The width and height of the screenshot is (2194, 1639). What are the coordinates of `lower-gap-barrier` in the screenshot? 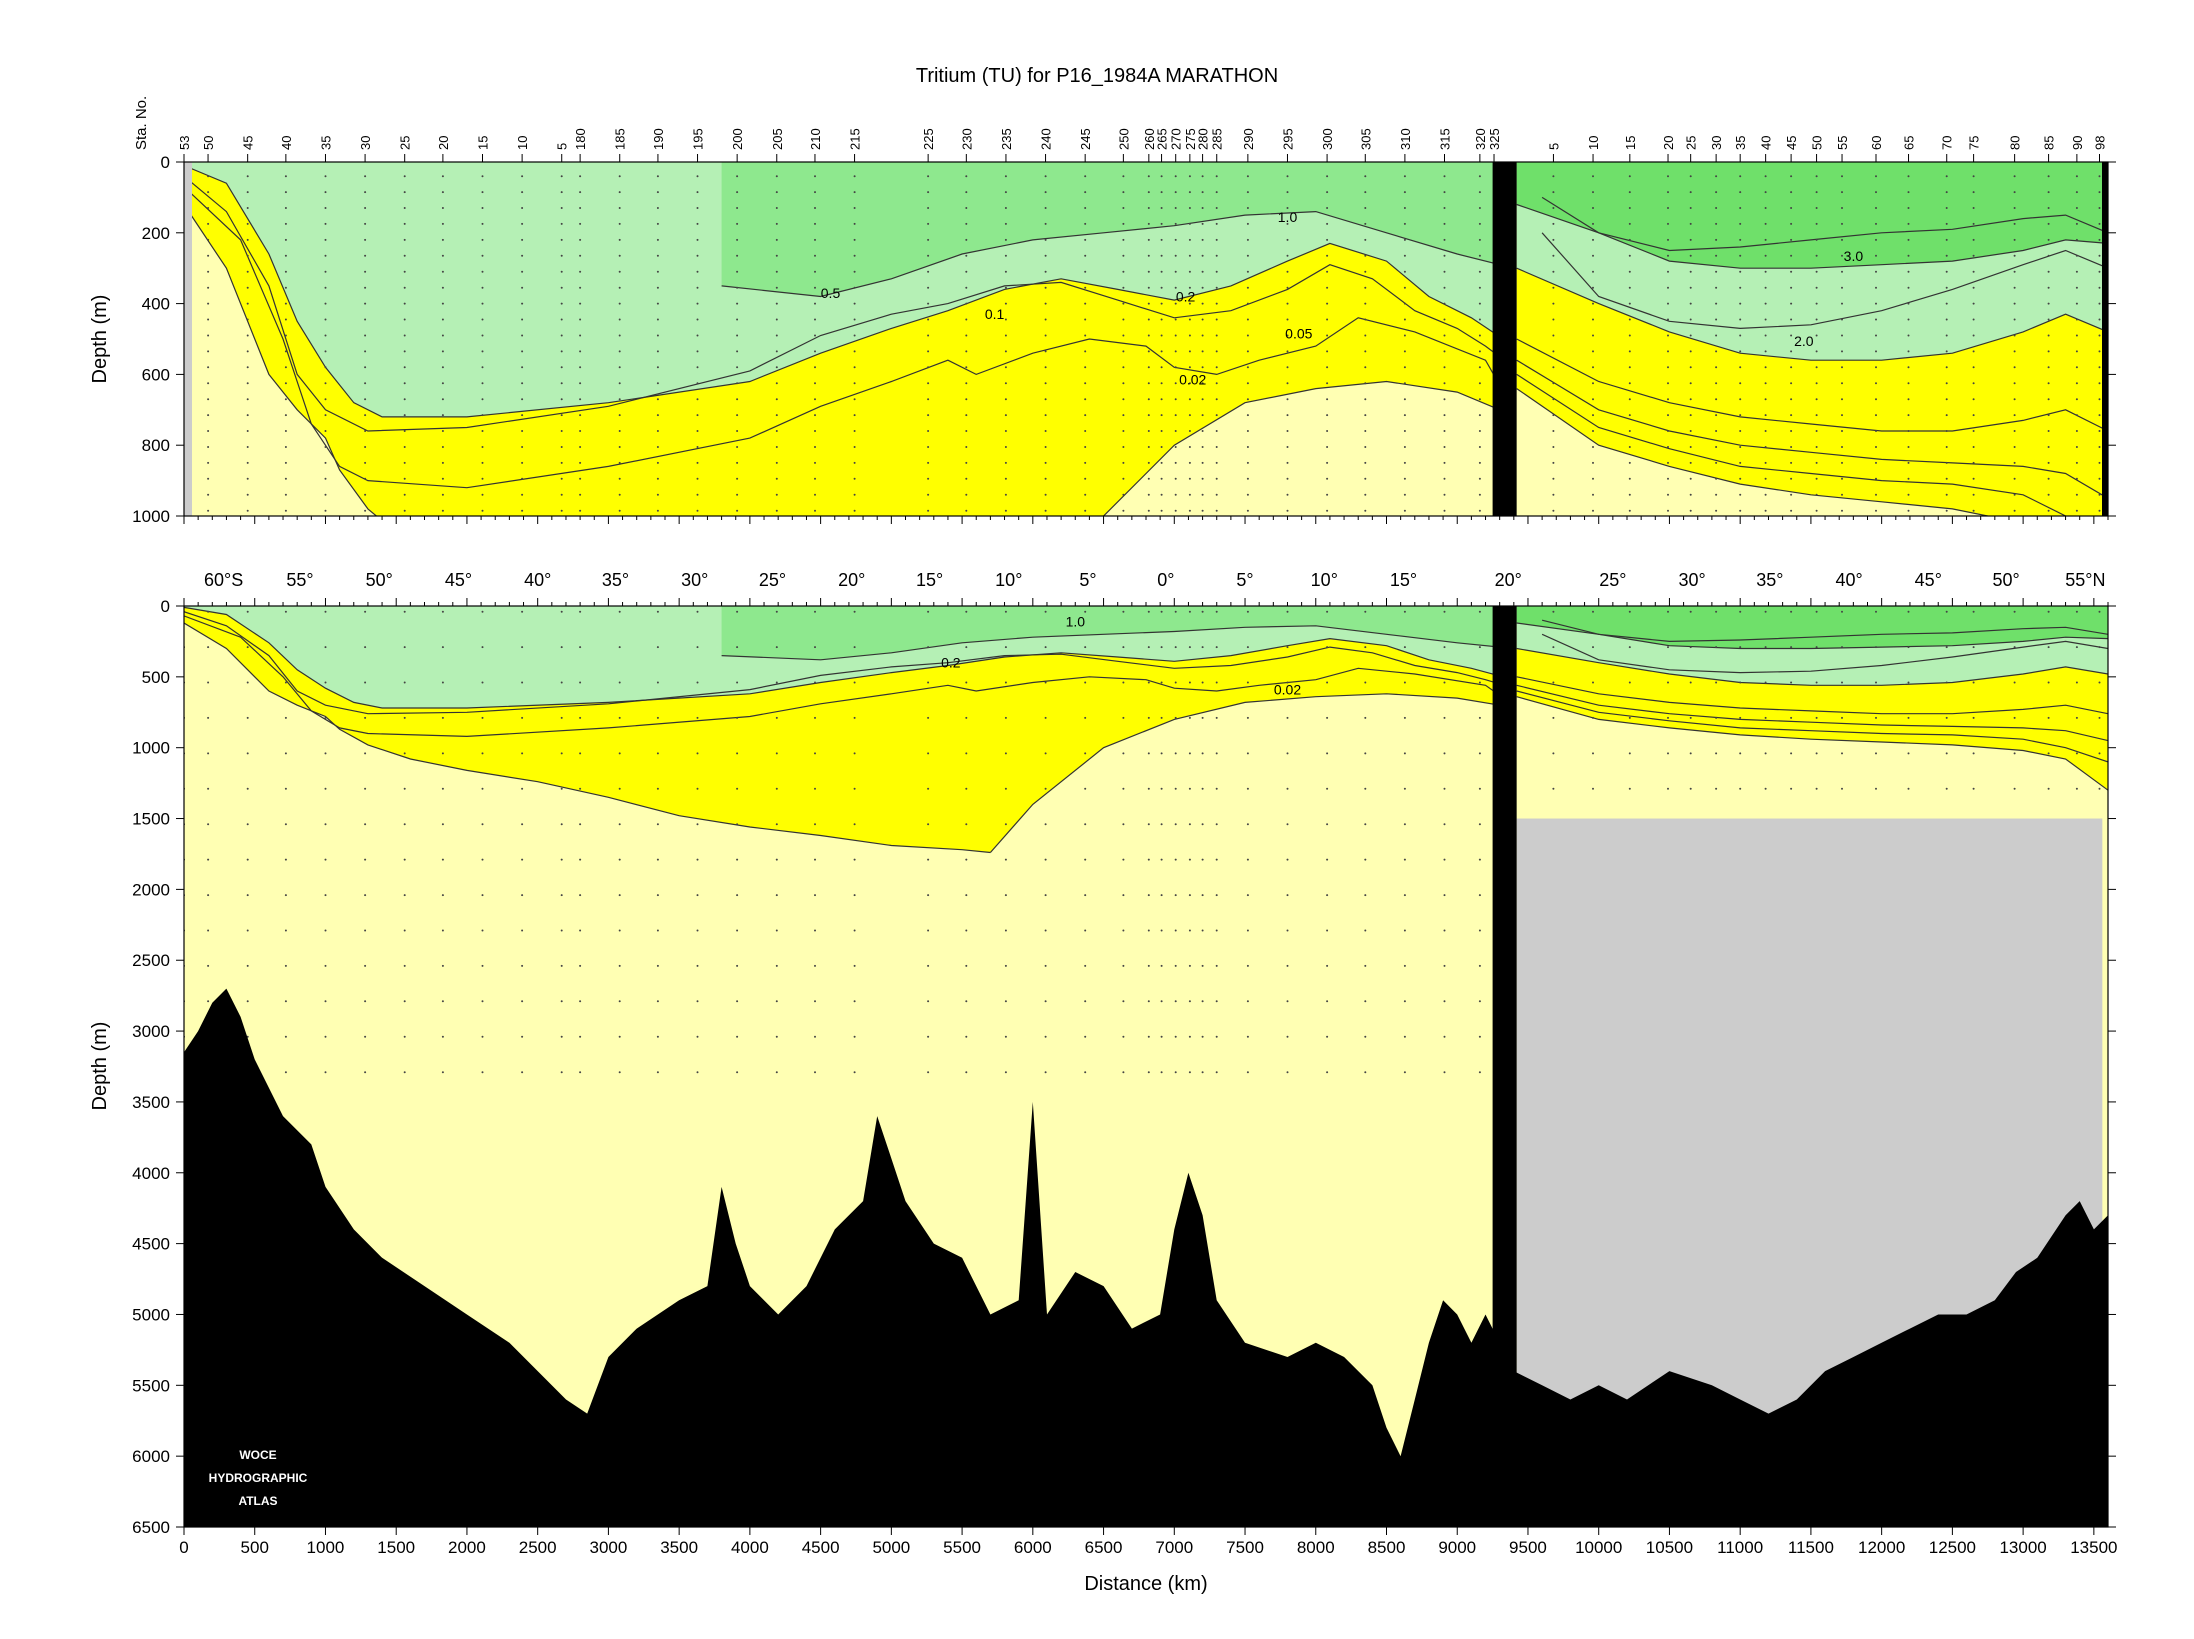 It's located at (1504, 1066).